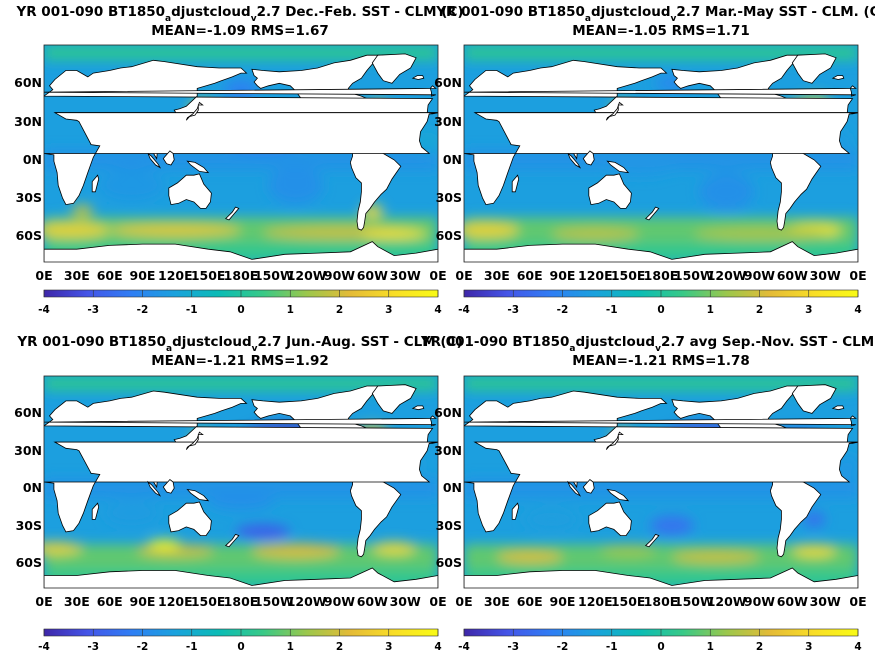  Describe the element at coordinates (661, 310) in the screenshot. I see `colorbar-tick-label: 0` at that location.